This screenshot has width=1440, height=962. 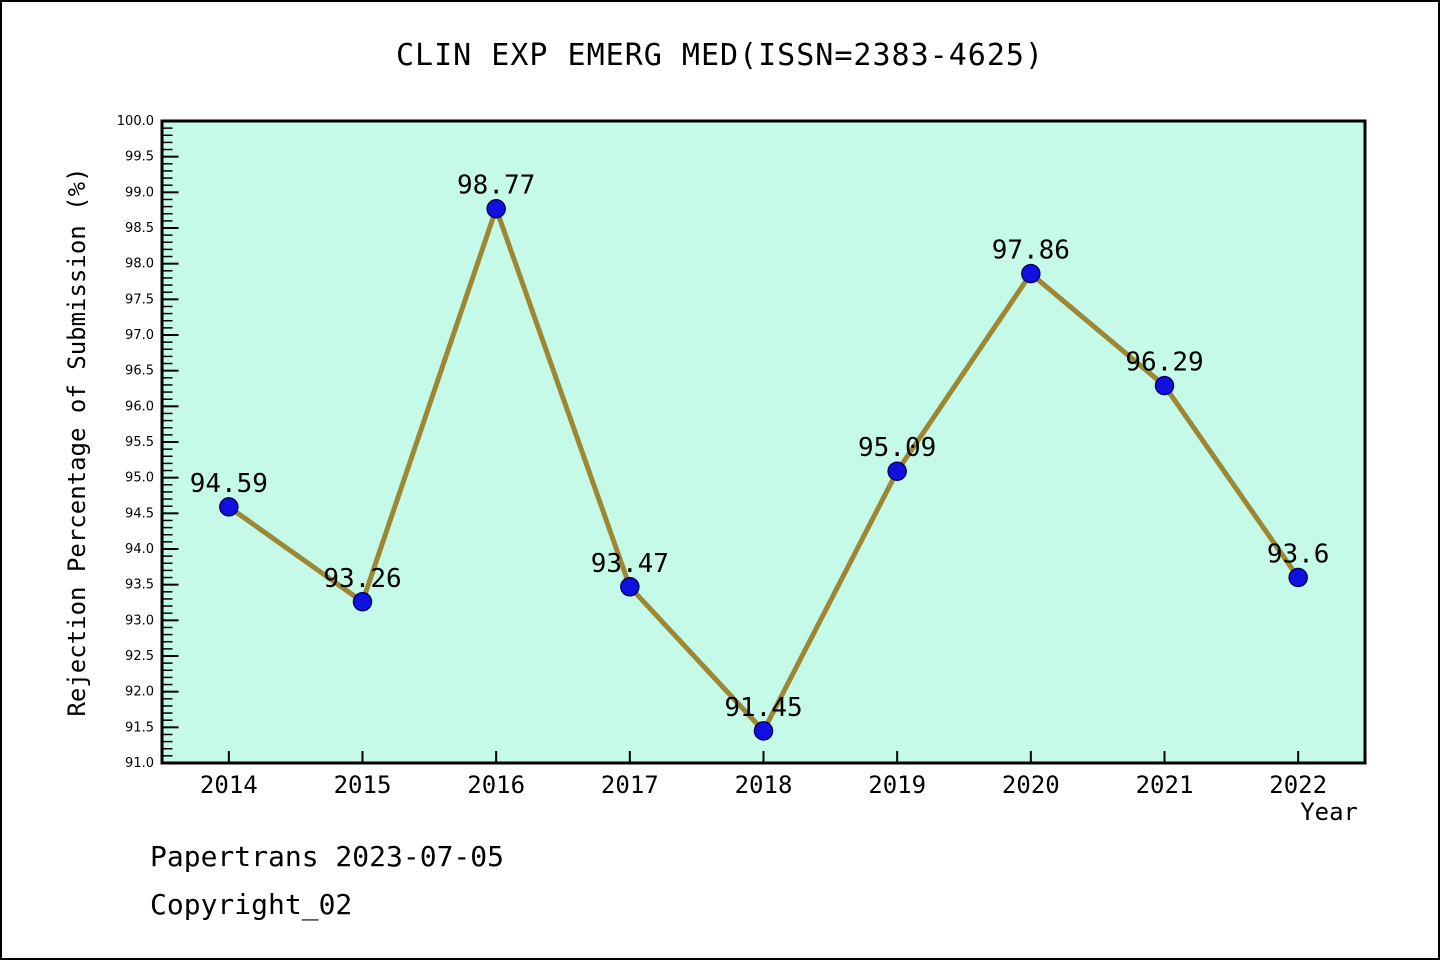 I want to click on data-point-label: 96.29, so click(x=1164, y=363).